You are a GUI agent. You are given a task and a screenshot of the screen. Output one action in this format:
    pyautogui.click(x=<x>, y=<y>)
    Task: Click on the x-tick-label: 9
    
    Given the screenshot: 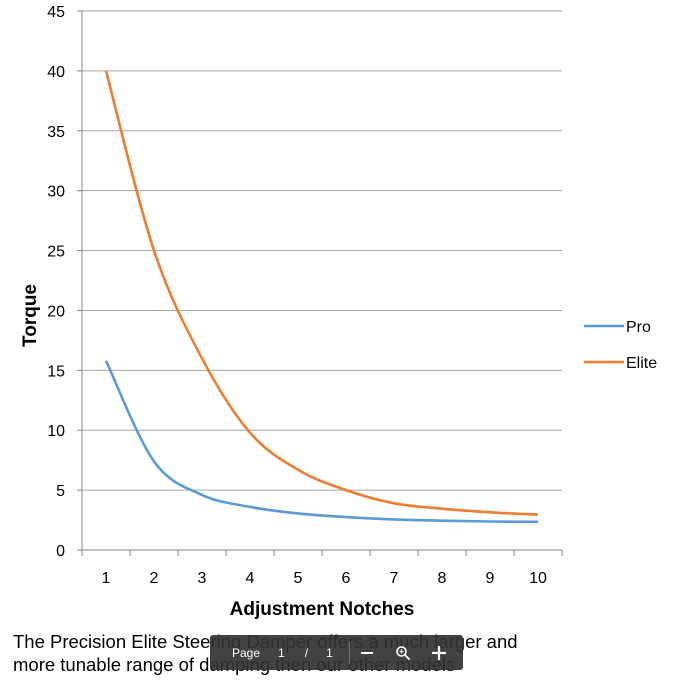 What is the action you would take?
    pyautogui.click(x=490, y=578)
    